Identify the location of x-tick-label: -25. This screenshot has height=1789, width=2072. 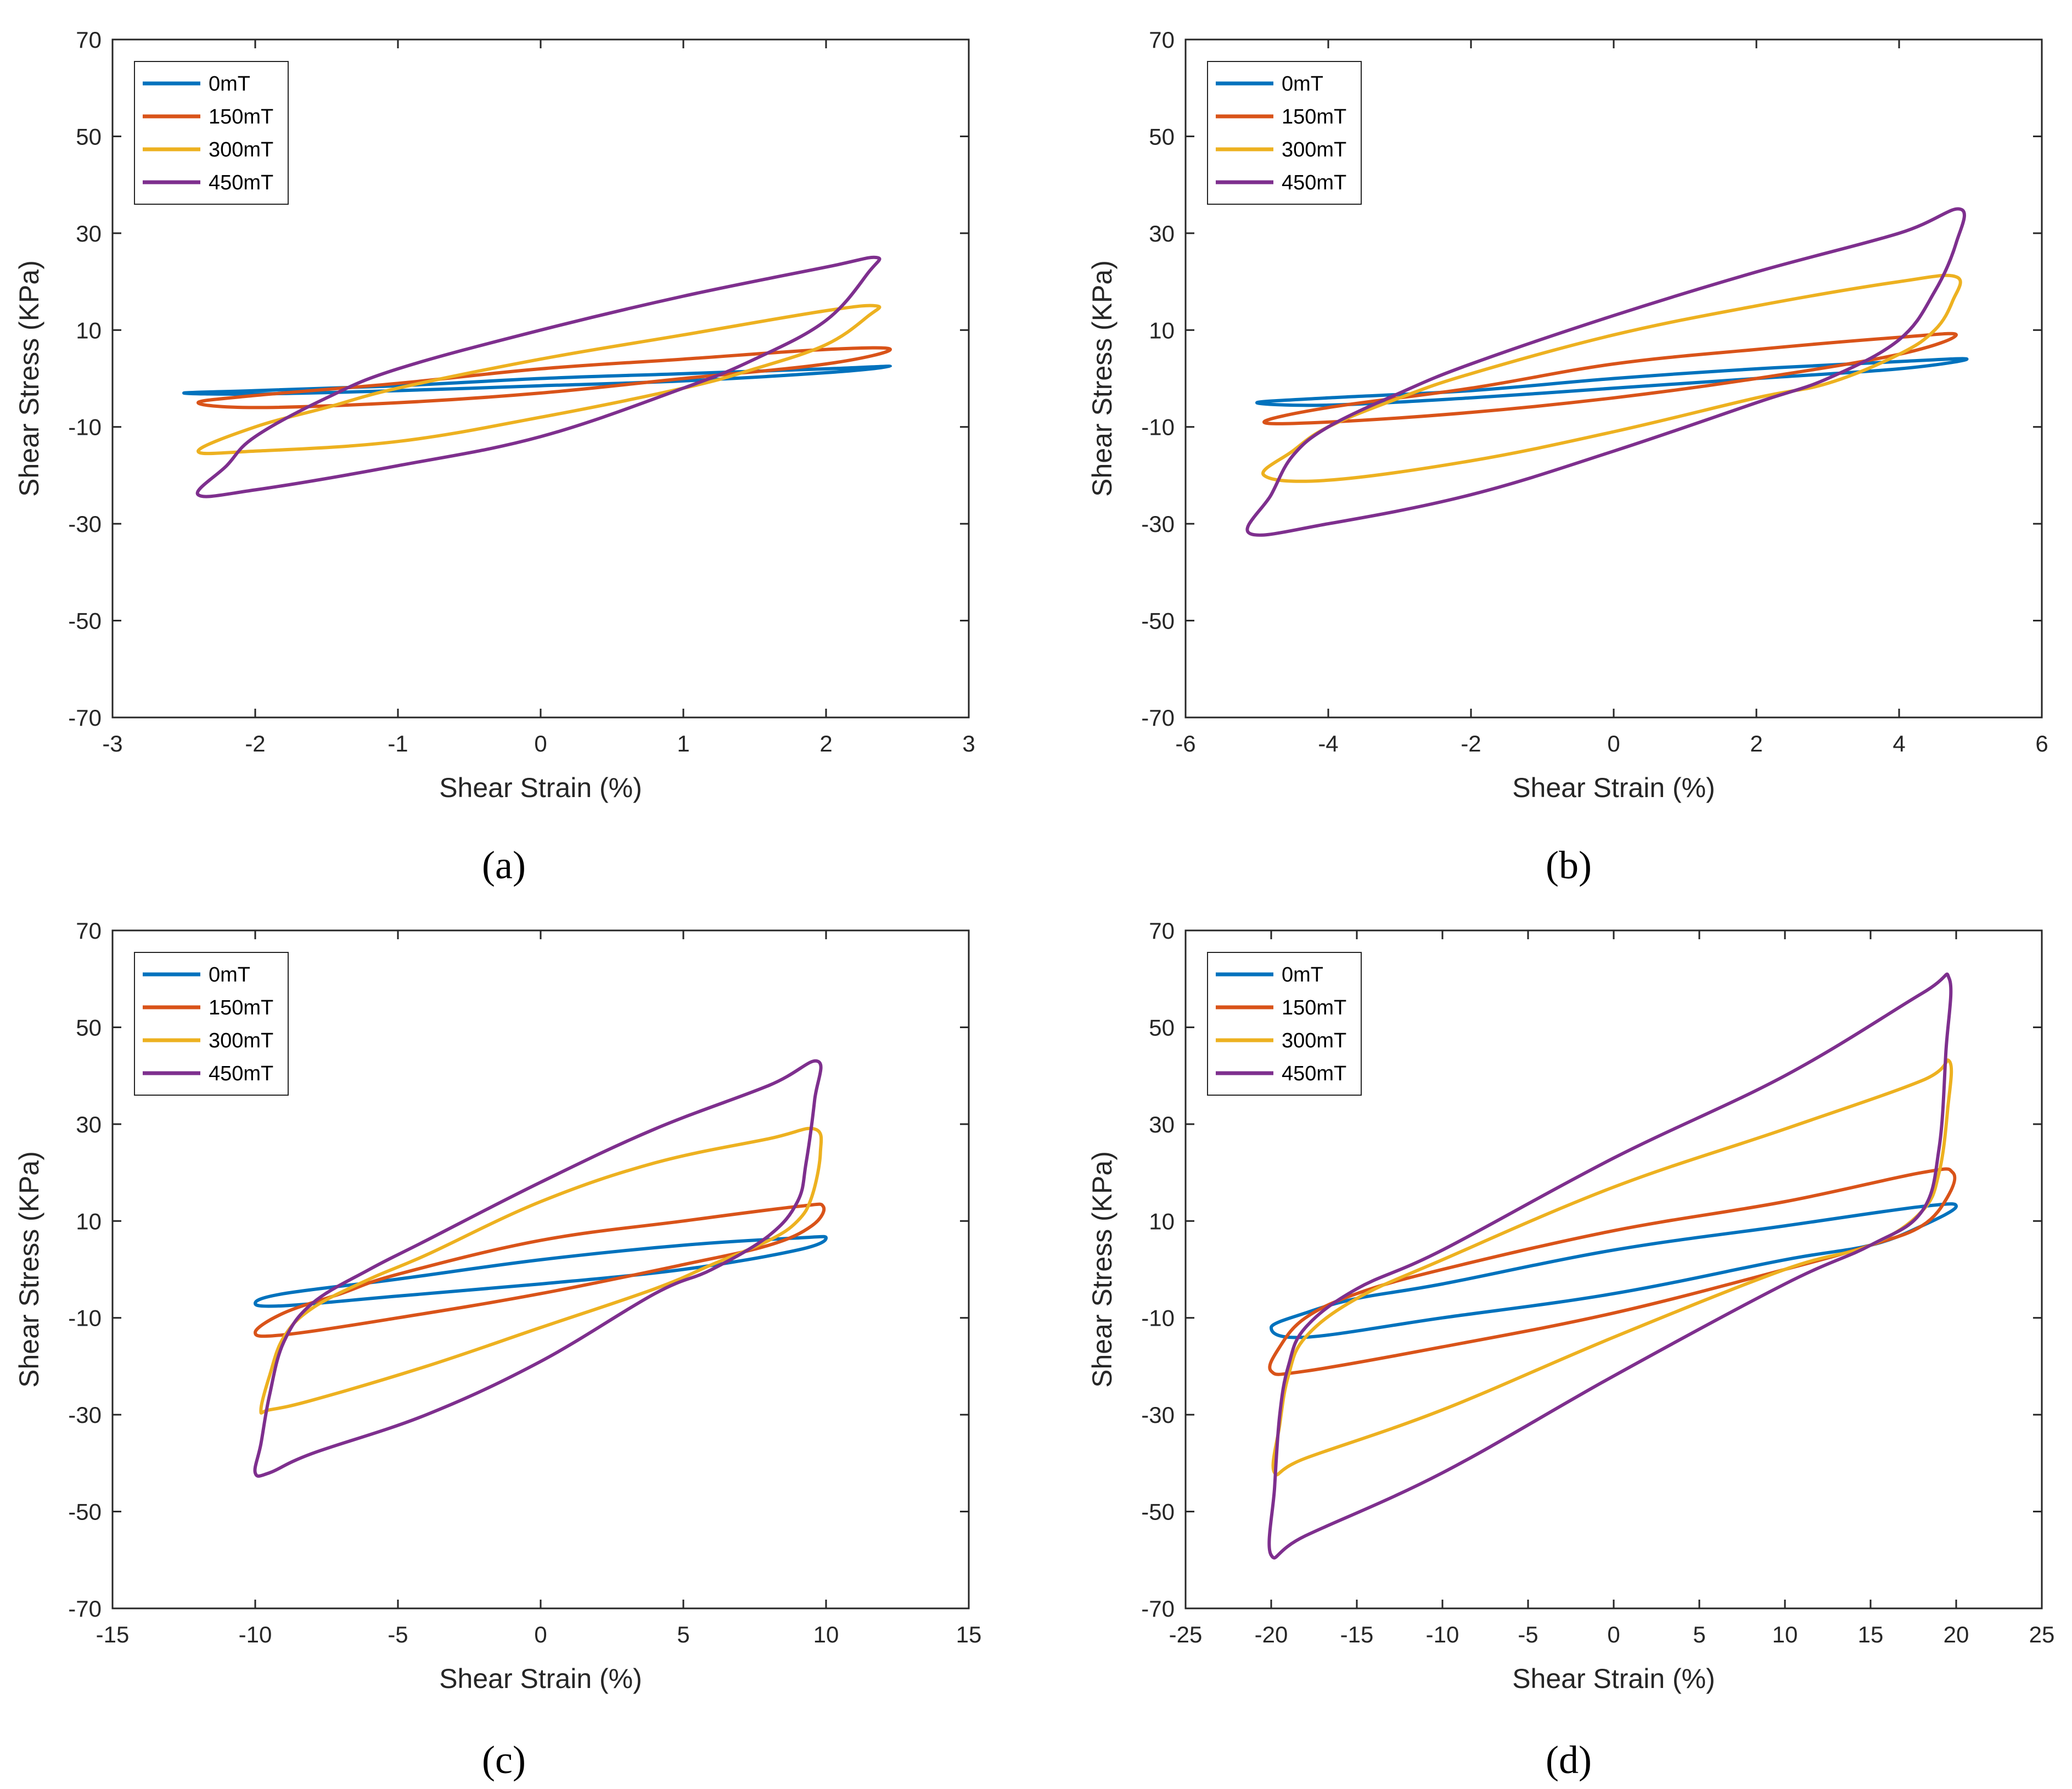
(1186, 1634).